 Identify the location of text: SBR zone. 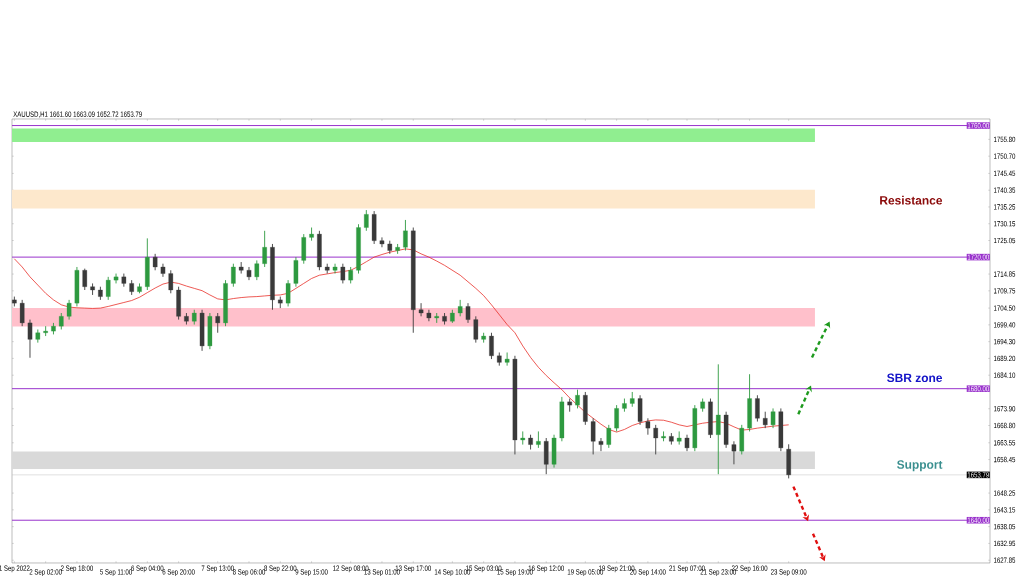
(915, 378).